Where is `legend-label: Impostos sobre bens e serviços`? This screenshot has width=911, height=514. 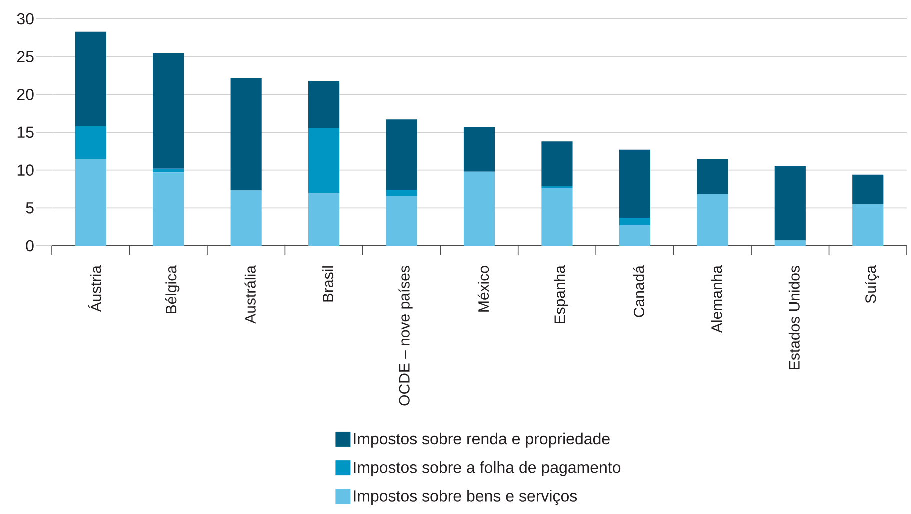 legend-label: Impostos sobre bens e serviços is located at coordinates (466, 498).